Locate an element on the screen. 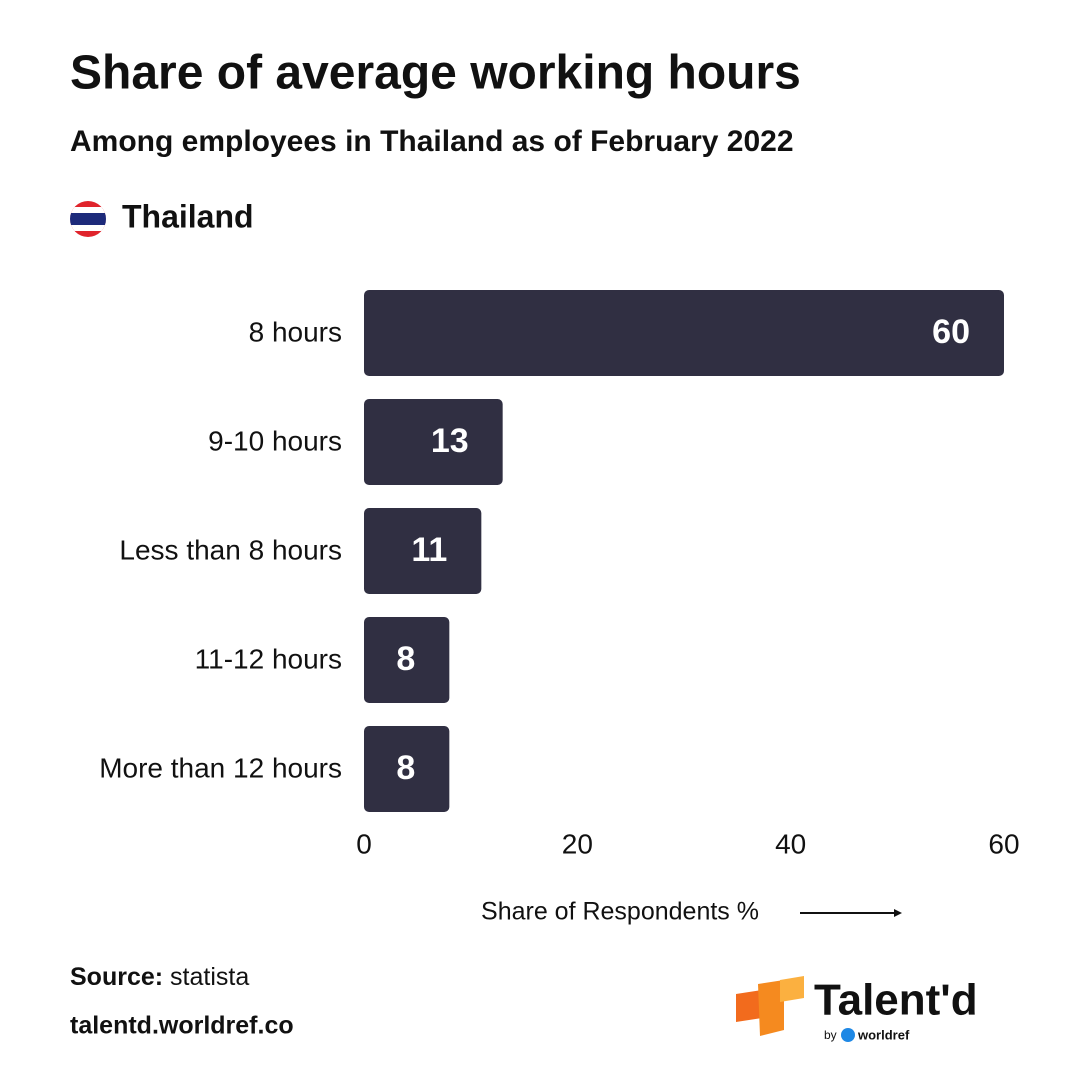 This screenshot has height=1080, width=1080. source-text: statista is located at coordinates (209, 977).